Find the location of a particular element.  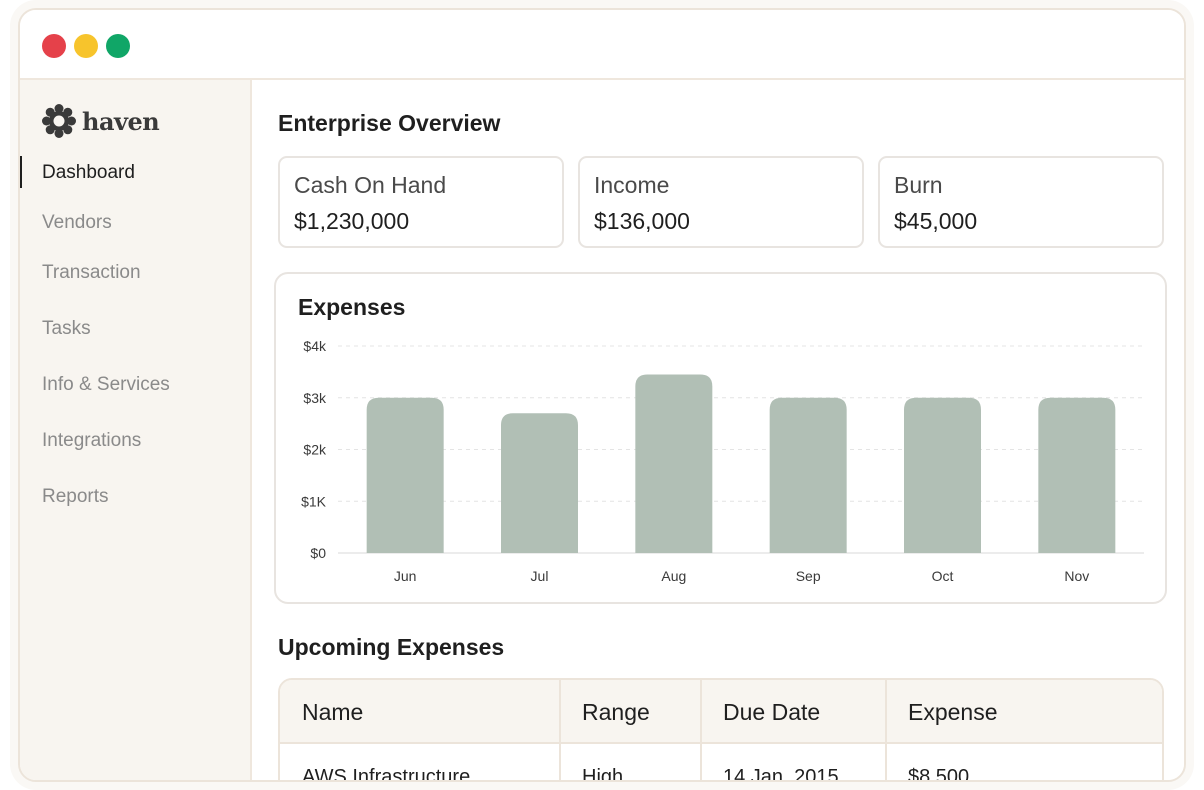

sidebar-item-dashboard: Dashboard is located at coordinates (88, 172).